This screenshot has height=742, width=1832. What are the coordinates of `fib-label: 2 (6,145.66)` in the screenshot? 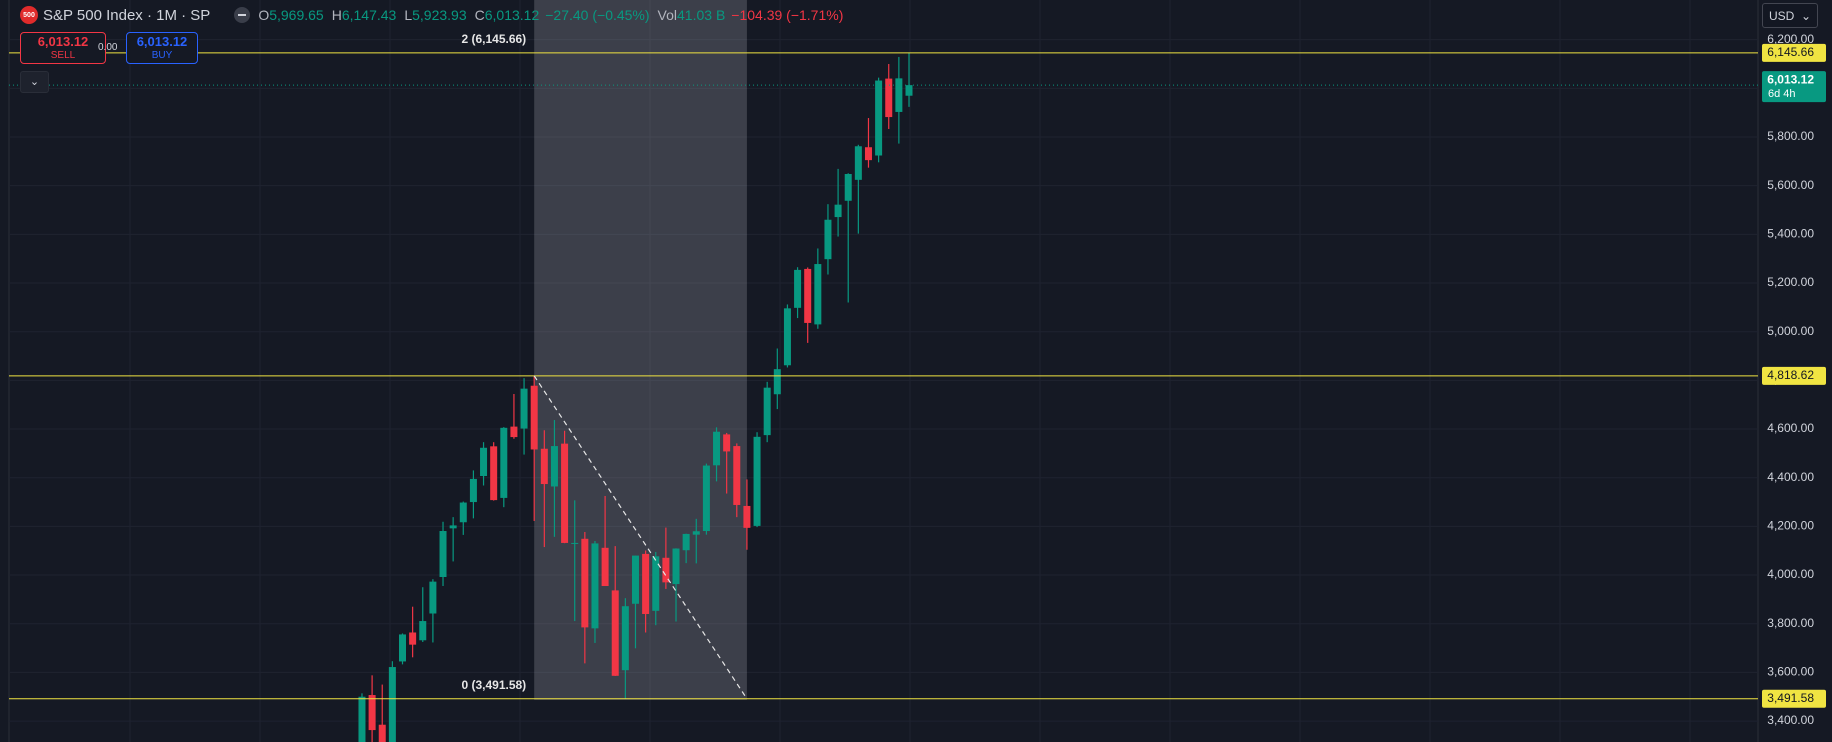 It's located at (493, 39).